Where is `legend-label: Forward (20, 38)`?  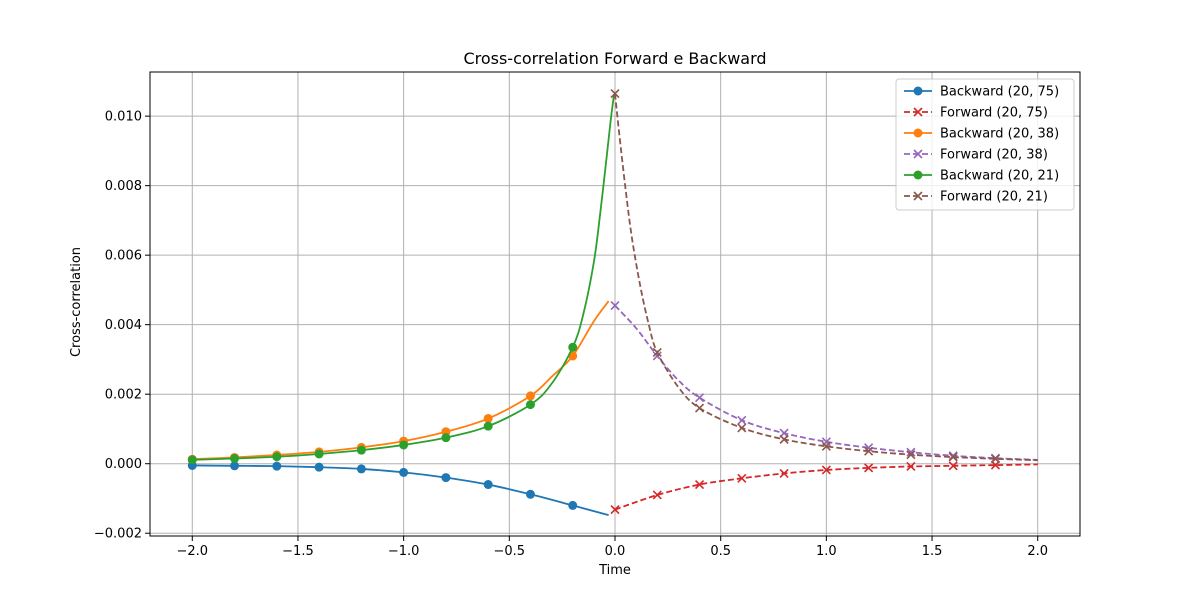 legend-label: Forward (20, 38) is located at coordinates (994, 155).